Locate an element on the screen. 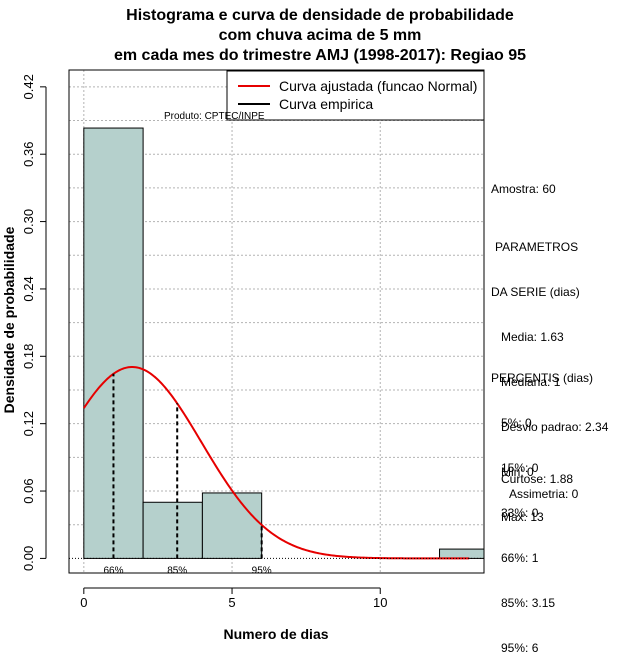  y-tick-label: 0.36 is located at coordinates (28, 154).